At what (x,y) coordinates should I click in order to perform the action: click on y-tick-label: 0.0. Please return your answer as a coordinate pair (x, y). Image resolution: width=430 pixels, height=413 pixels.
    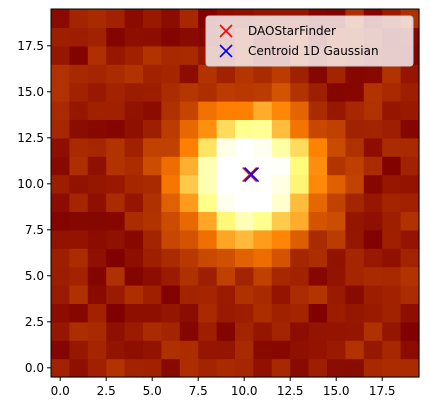
    Looking at the image, I should click on (34, 368).